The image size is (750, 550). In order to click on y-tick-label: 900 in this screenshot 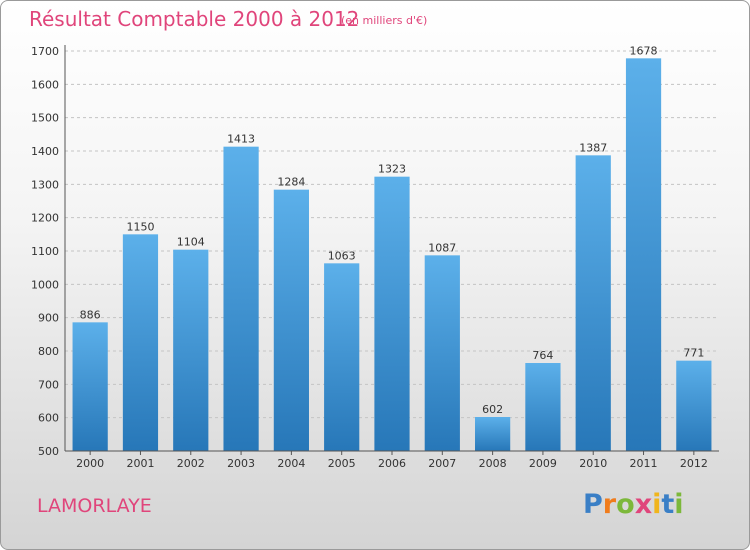, I will do `click(48, 318)`.